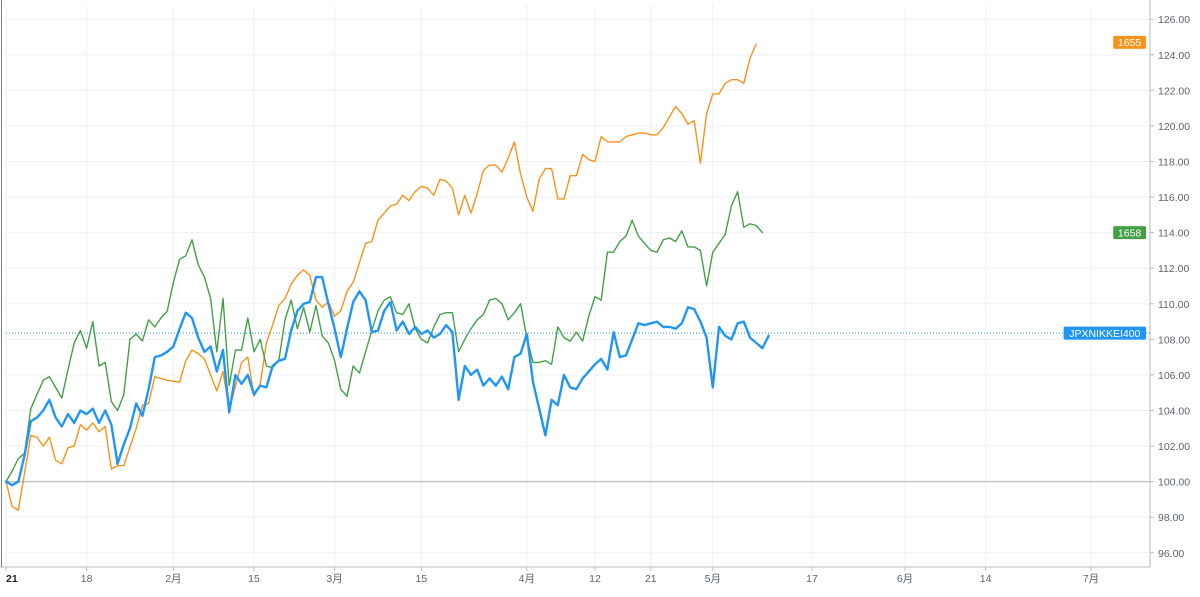  What do you see at coordinates (986, 579) in the screenshot?
I see `x-tick-label: 14` at bounding box center [986, 579].